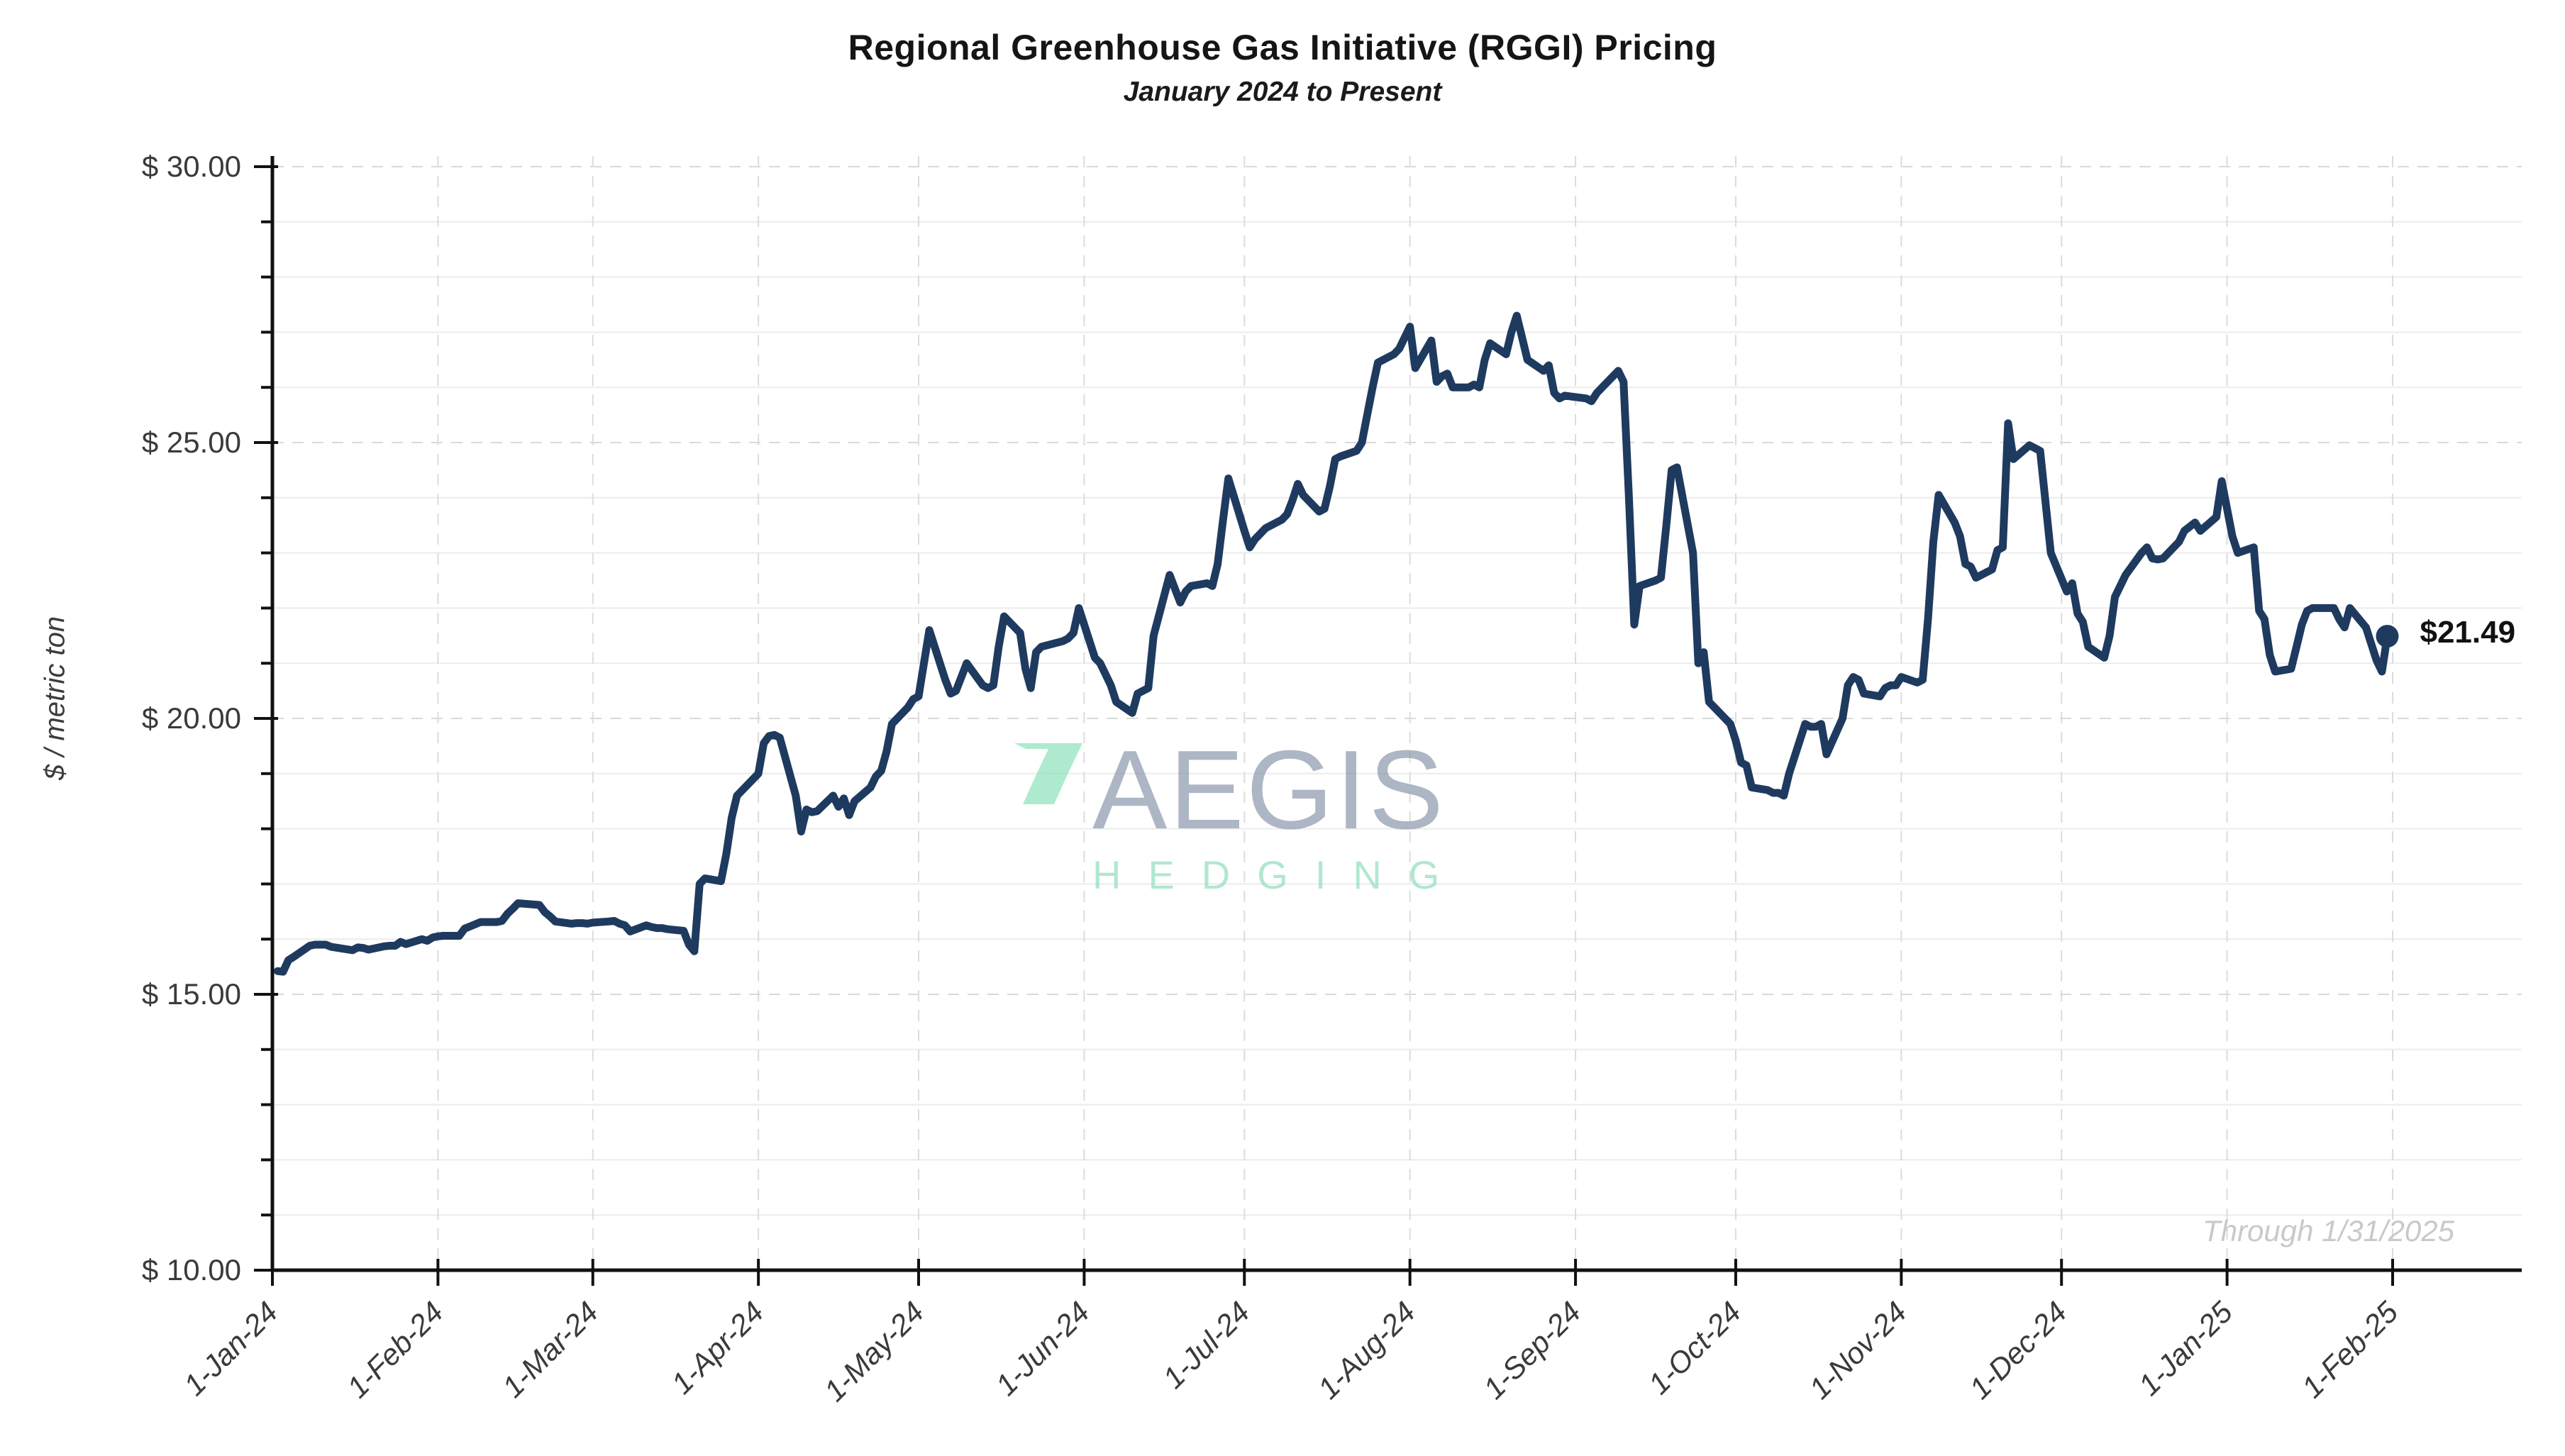  Describe the element at coordinates (1532, 1350) in the screenshot. I see `x-tick-label: 1-Sep-24` at that location.